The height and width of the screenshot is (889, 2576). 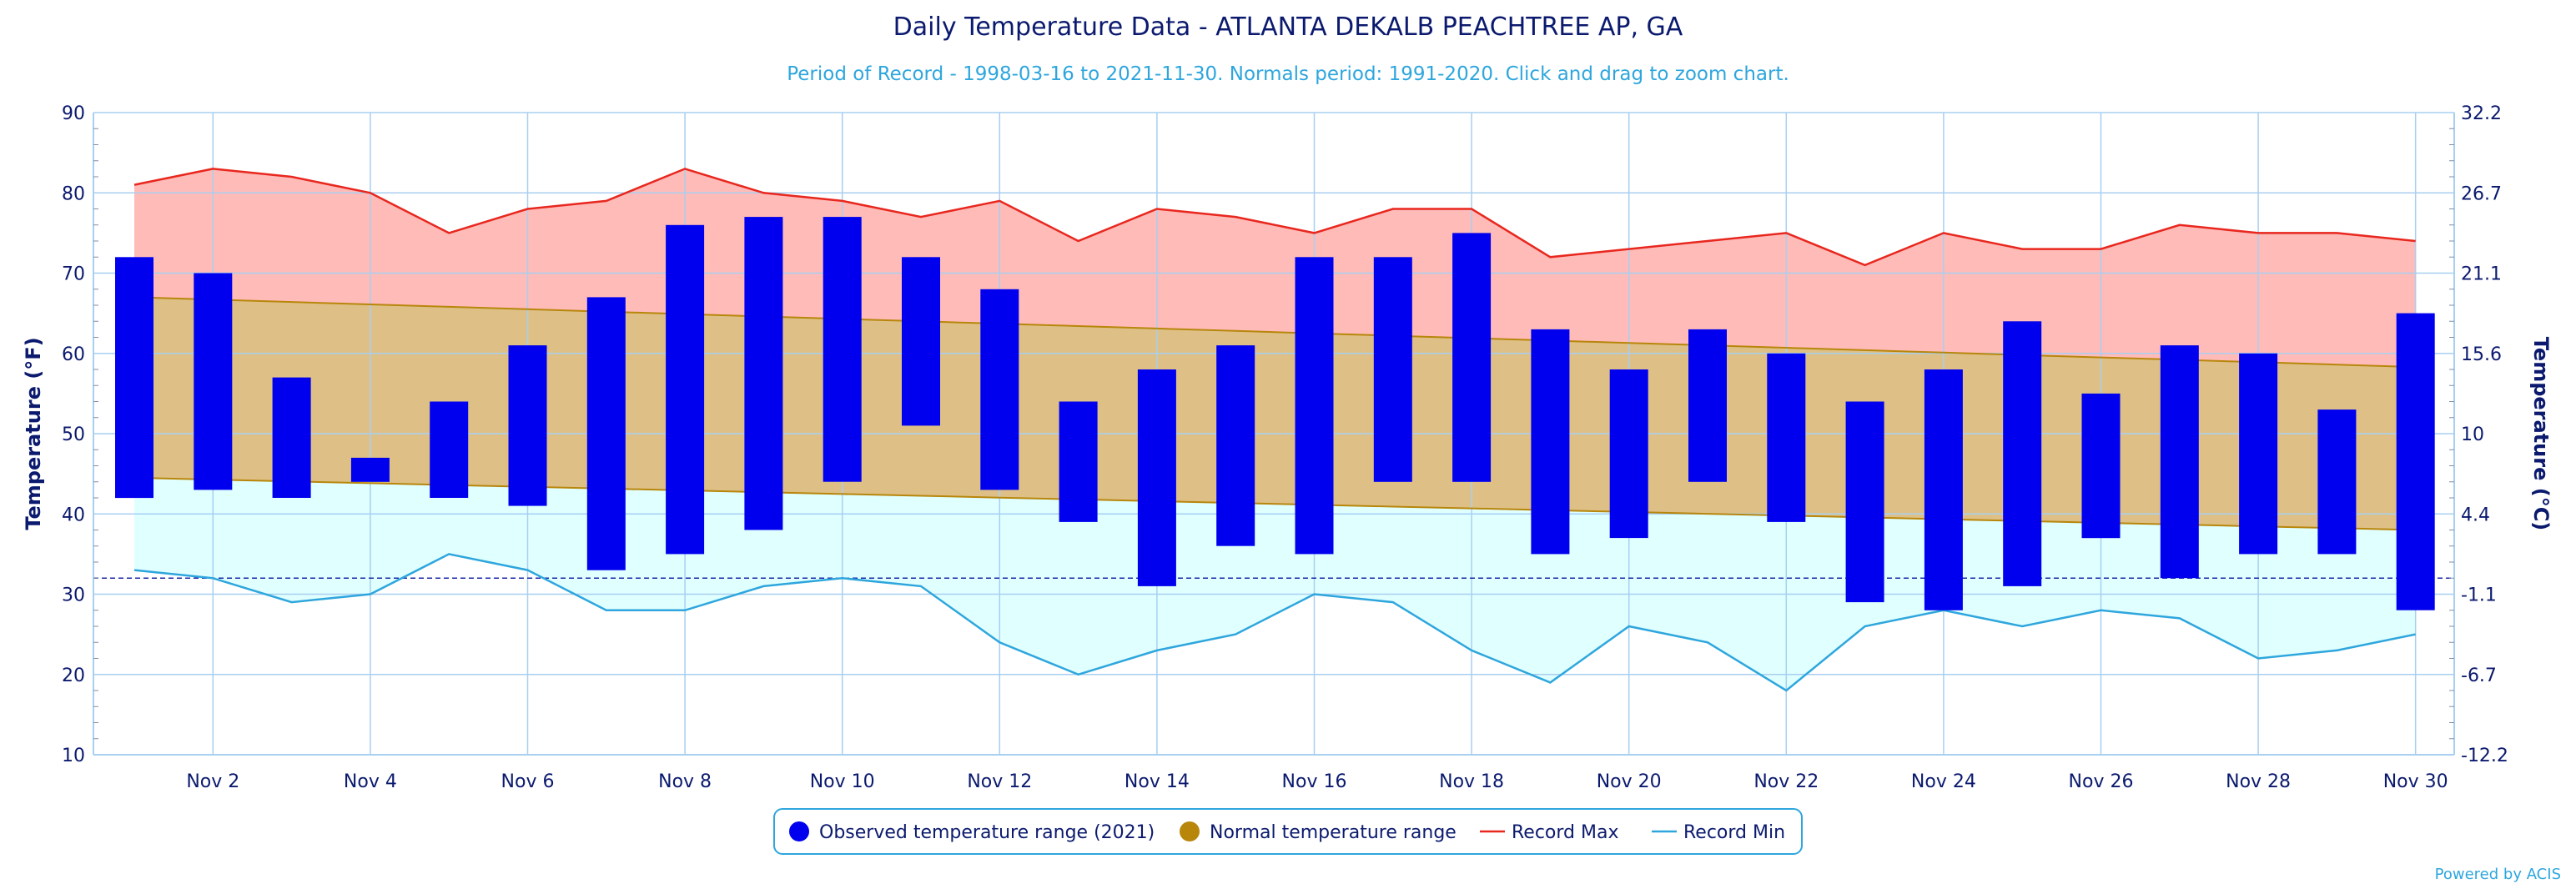 I want to click on x-tick-label: Nov 28, so click(x=2258, y=781).